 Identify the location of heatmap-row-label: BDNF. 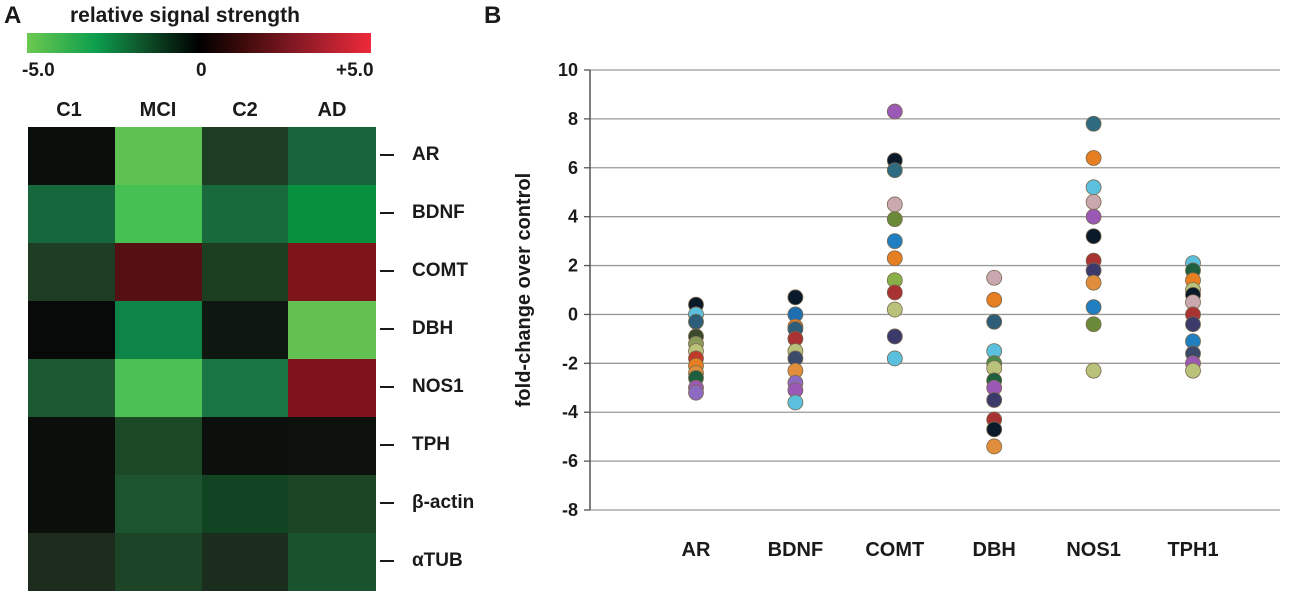
(422, 213).